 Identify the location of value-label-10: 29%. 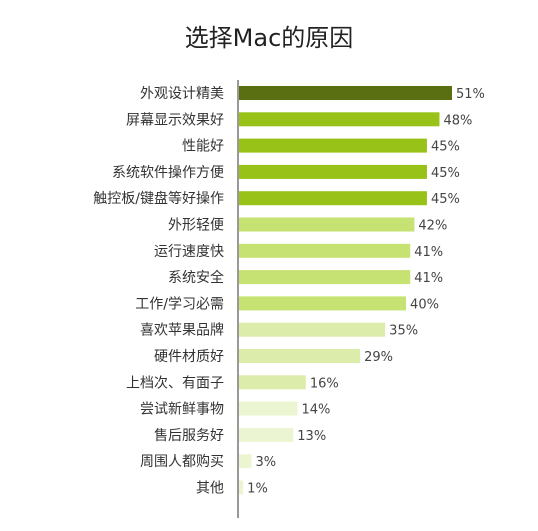
(378, 357).